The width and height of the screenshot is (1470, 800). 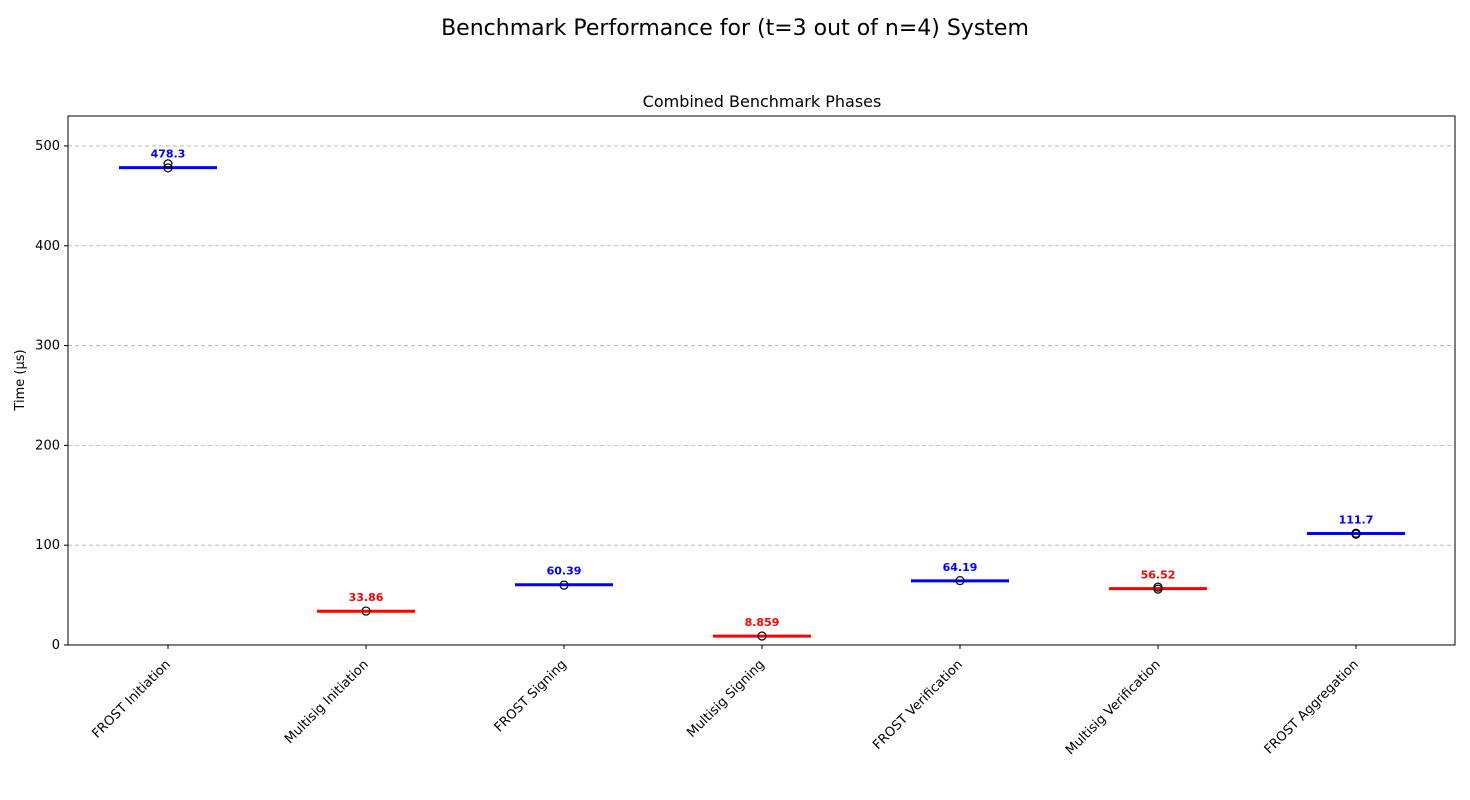 I want to click on value-label: 64.19, so click(x=960, y=567).